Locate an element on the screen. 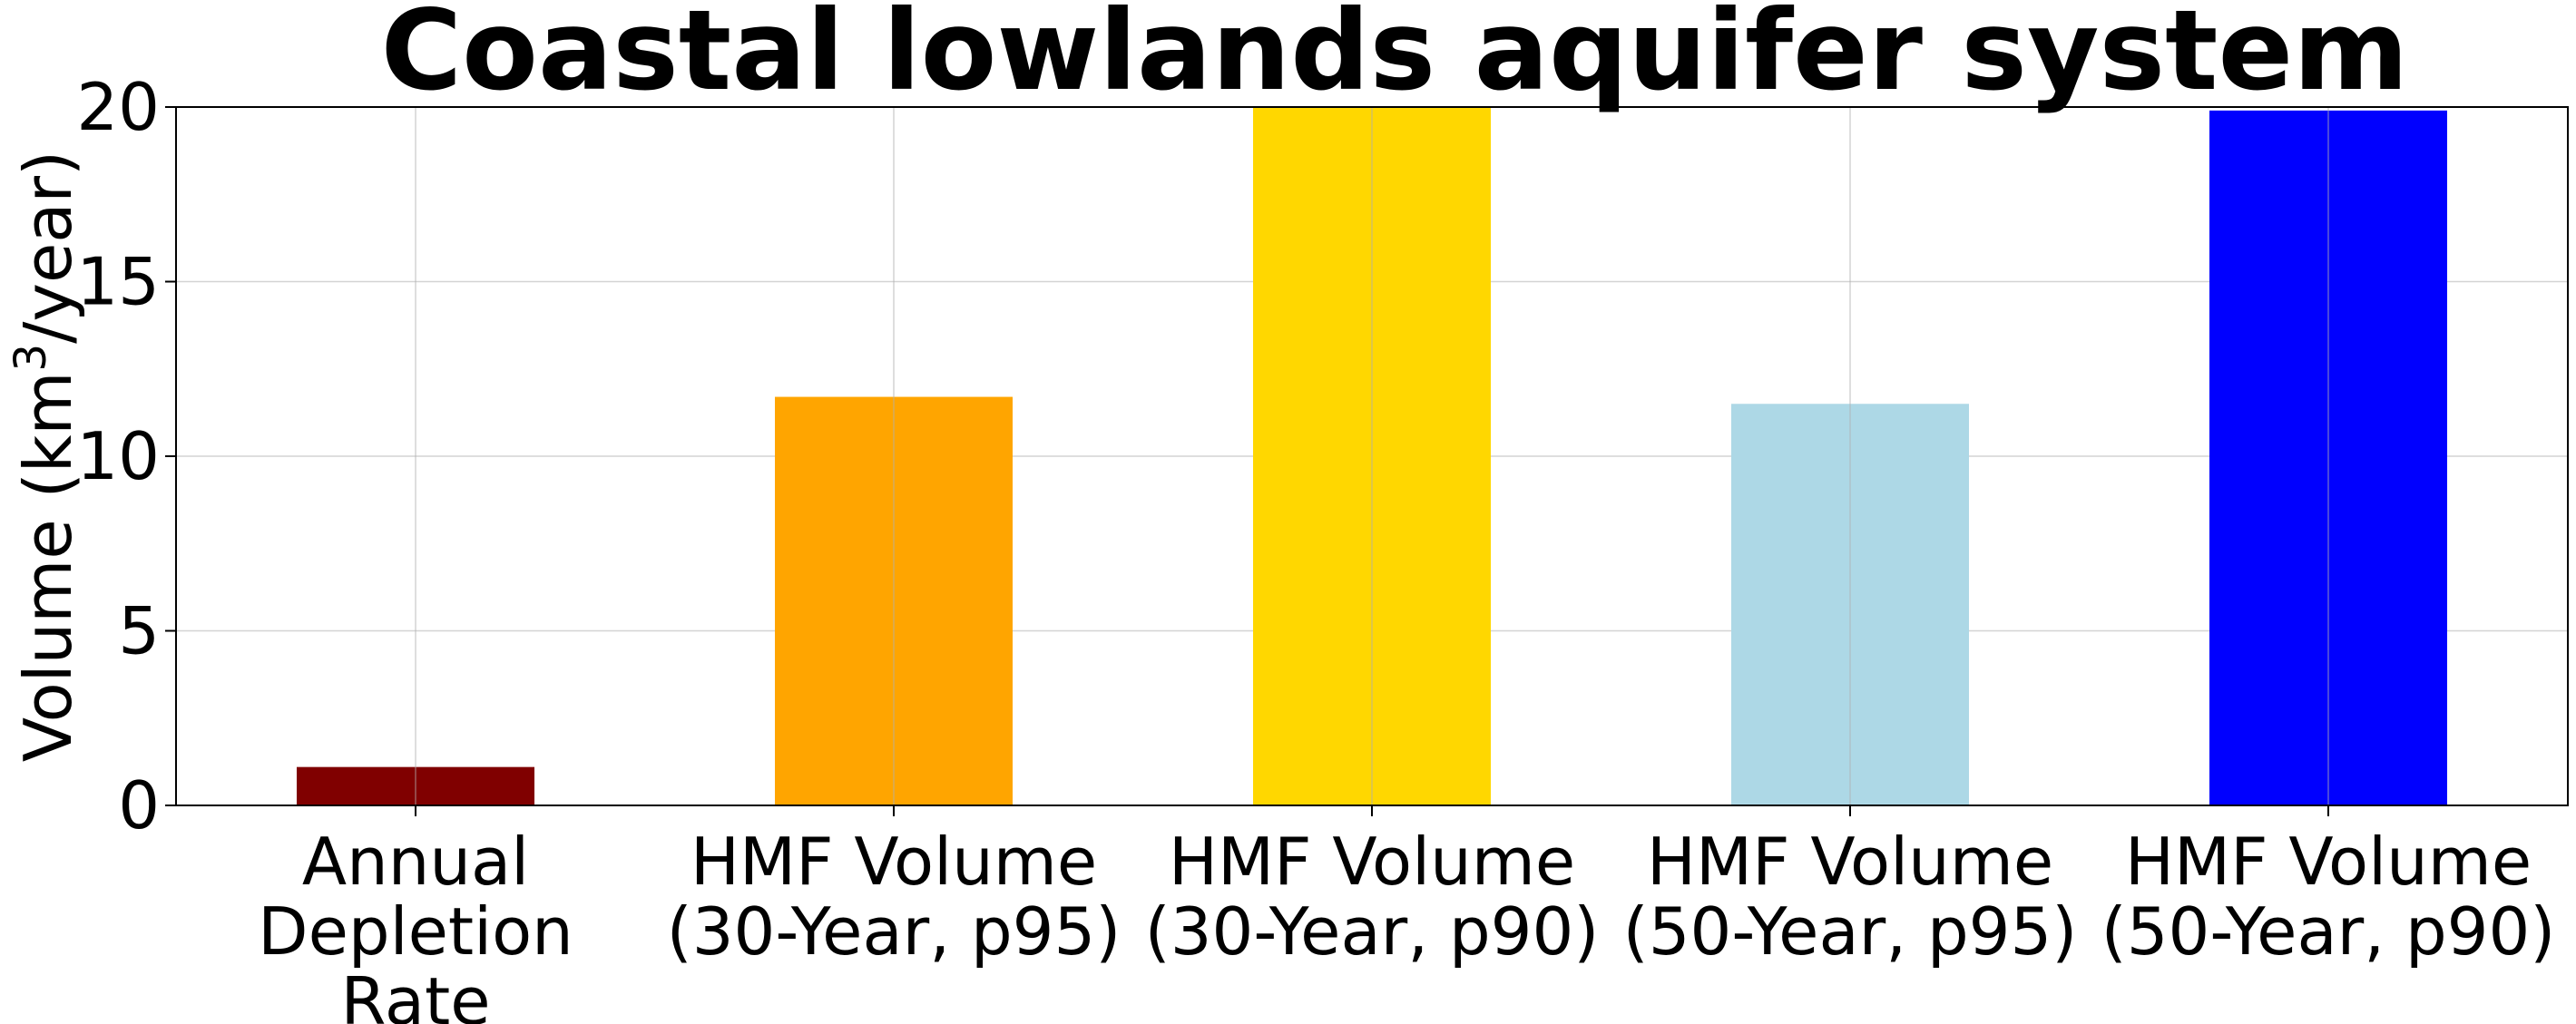 The height and width of the screenshot is (1024, 2576). y-tick-label: 5 is located at coordinates (139, 631).